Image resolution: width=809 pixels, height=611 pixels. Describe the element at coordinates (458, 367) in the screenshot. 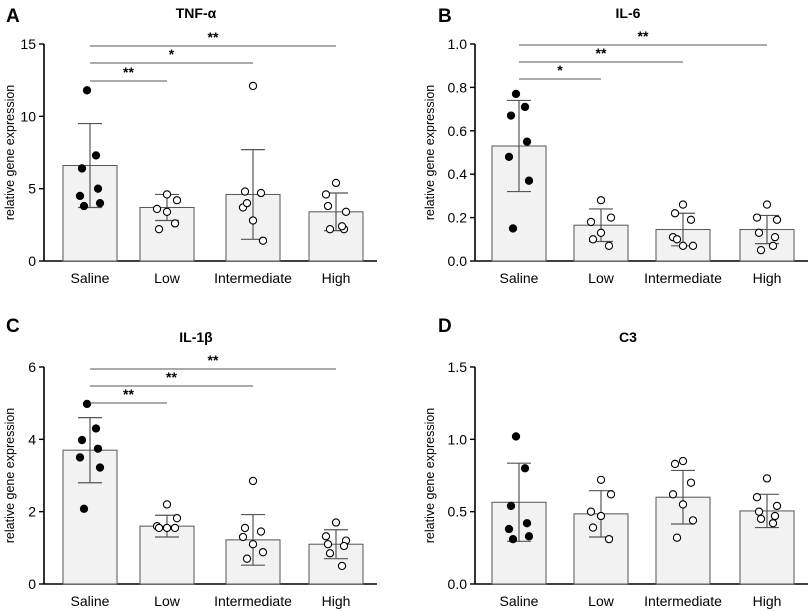

I see `y-tick-label: 1.5` at that location.